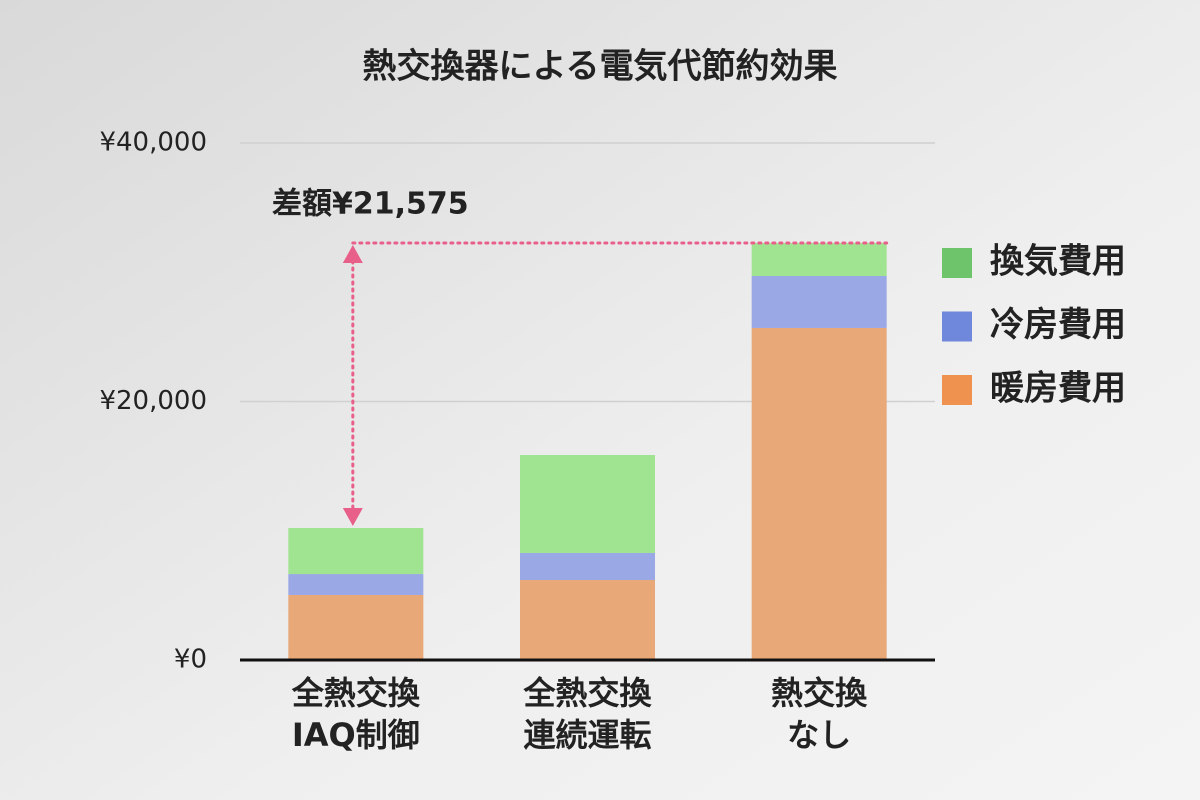  Describe the element at coordinates (356, 735) in the screenshot. I see `x-tick-label: IAQ制御` at that location.